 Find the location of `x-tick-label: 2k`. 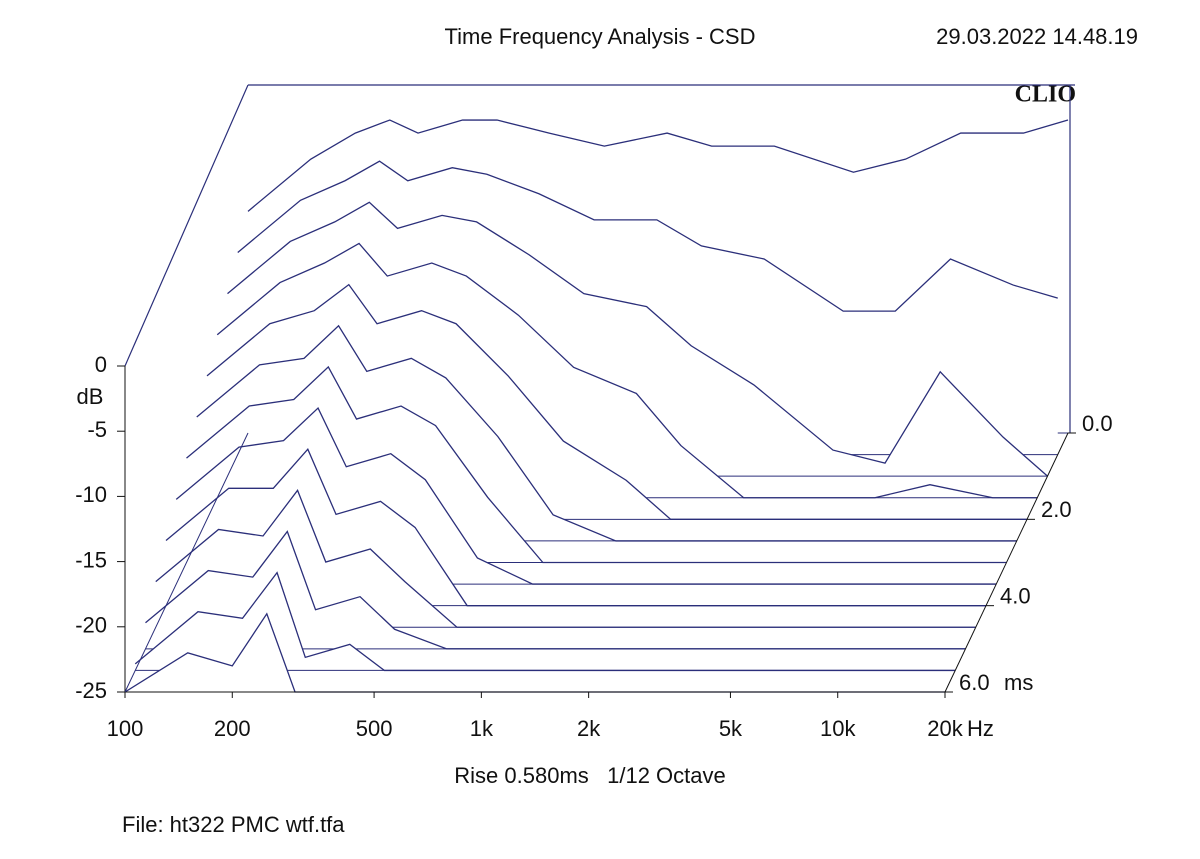

x-tick-label: 2k is located at coordinates (589, 728).